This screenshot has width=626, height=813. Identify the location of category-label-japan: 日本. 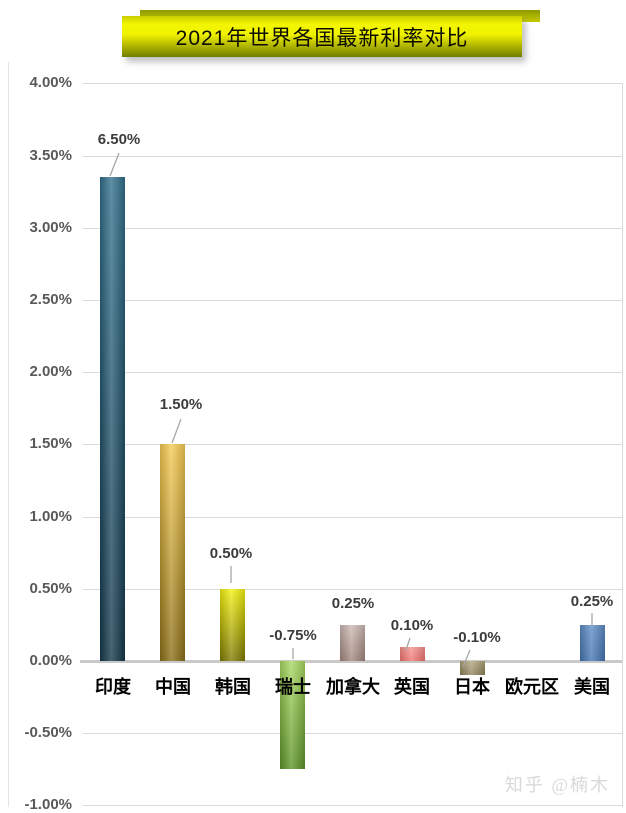
(472, 687).